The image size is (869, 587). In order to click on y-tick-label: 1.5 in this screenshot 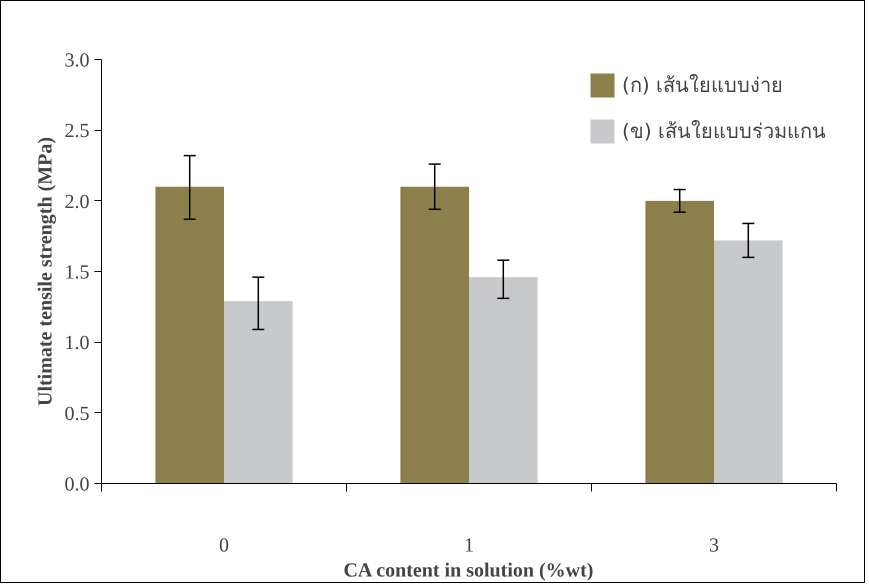, I will do `click(77, 273)`.